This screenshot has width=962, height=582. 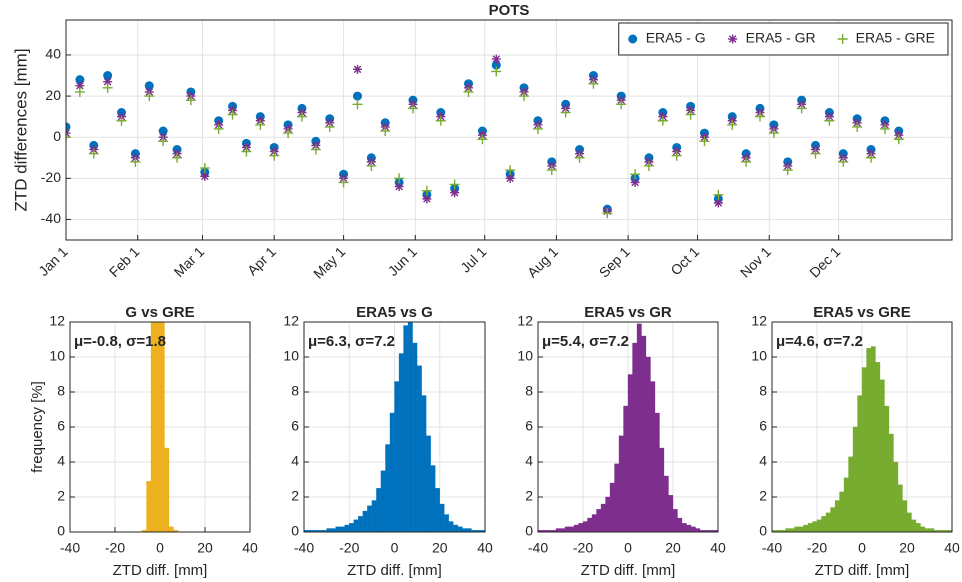 What do you see at coordinates (261, 260) in the screenshot?
I see `x-tick-label: Apr 1` at bounding box center [261, 260].